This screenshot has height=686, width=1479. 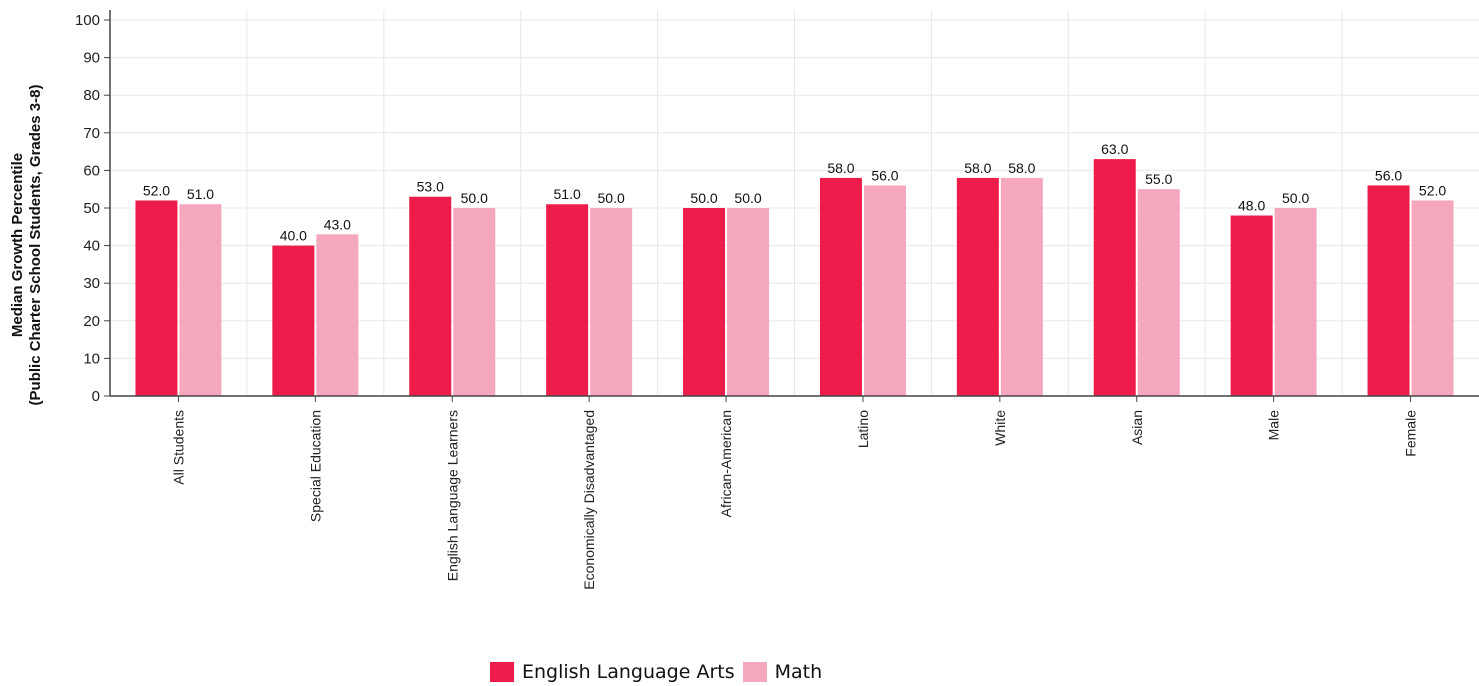 What do you see at coordinates (91, 95) in the screenshot?
I see `y-tick-label: 80` at bounding box center [91, 95].